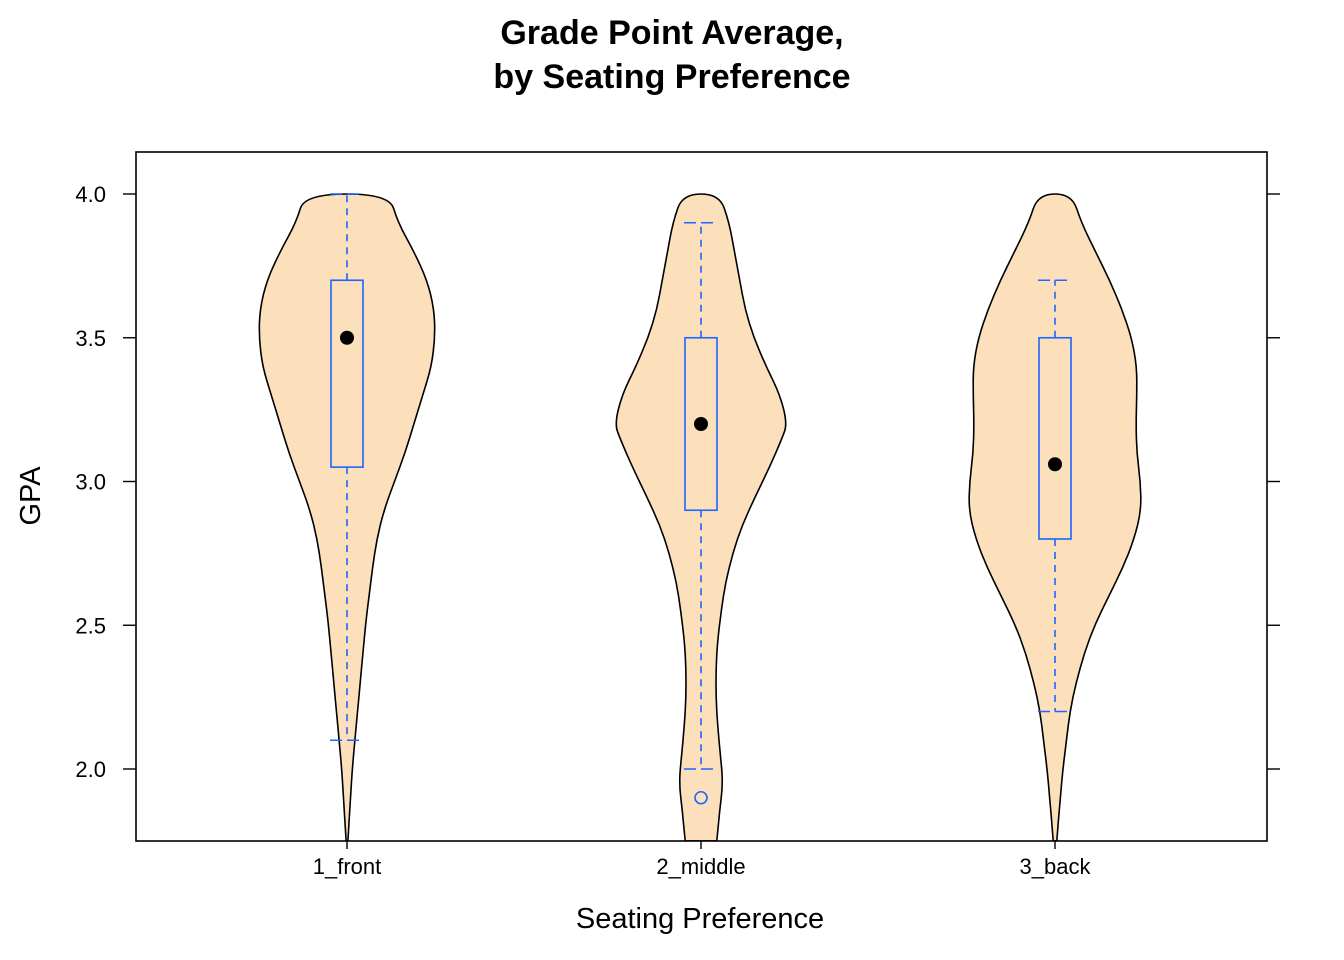 The height and width of the screenshot is (960, 1344). I want to click on x-tick-label: 3_back, so click(1056, 866).